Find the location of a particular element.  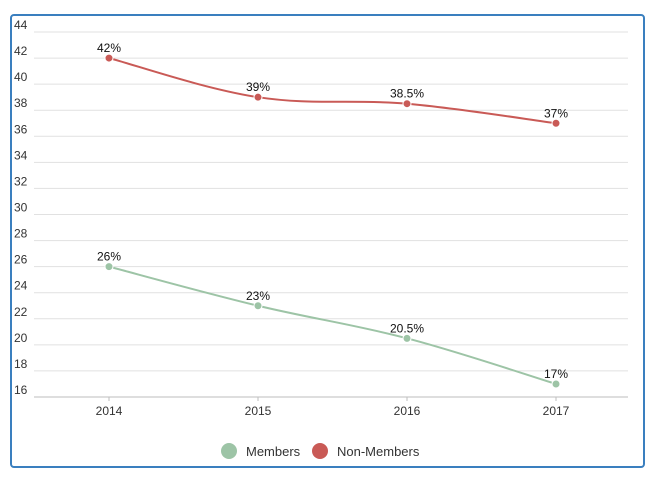

y-tick-label: 38 is located at coordinates (21, 103).